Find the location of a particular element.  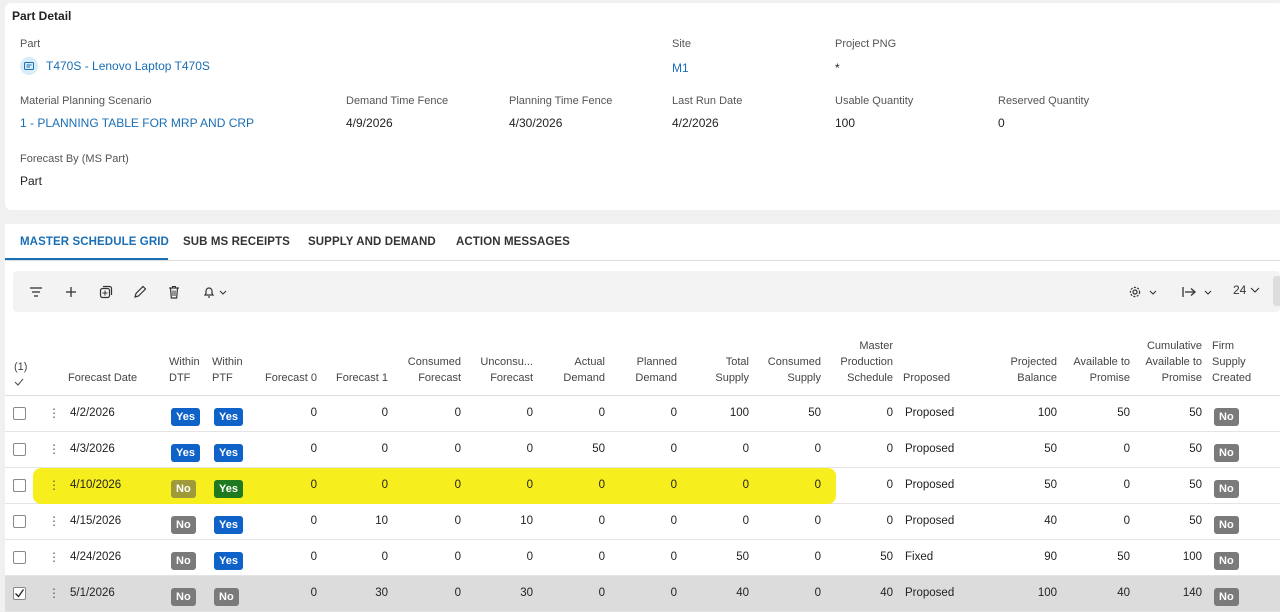

tab-master-schedule-grid: MASTER SCHEDULE GRID is located at coordinates (94, 242).